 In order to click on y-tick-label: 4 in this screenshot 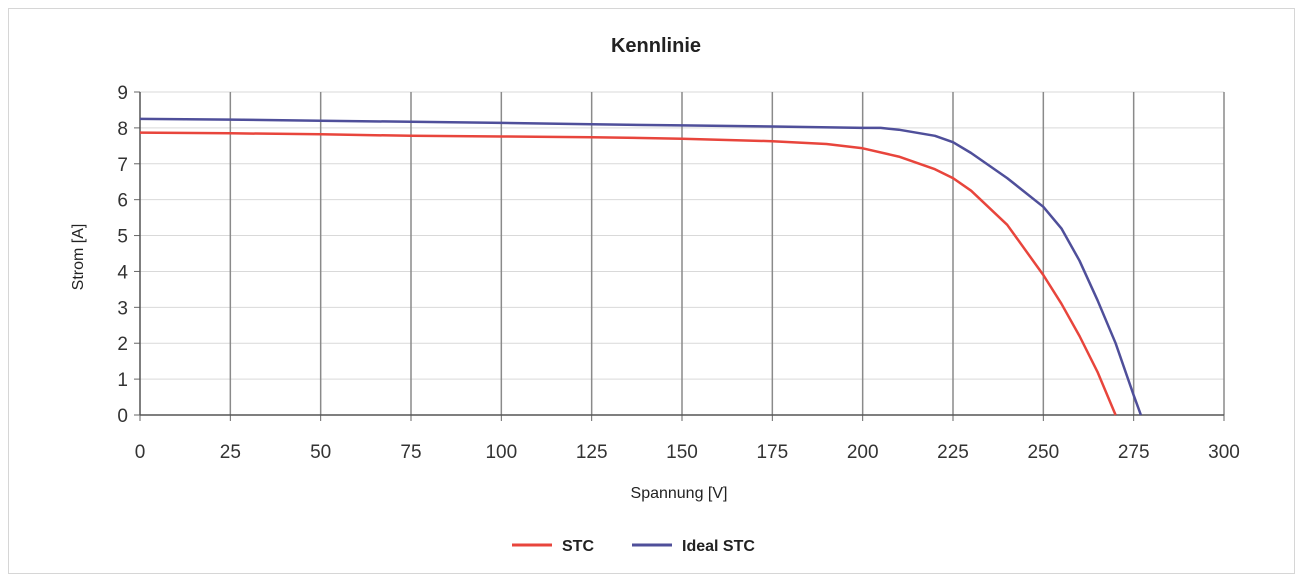, I will do `click(122, 272)`.